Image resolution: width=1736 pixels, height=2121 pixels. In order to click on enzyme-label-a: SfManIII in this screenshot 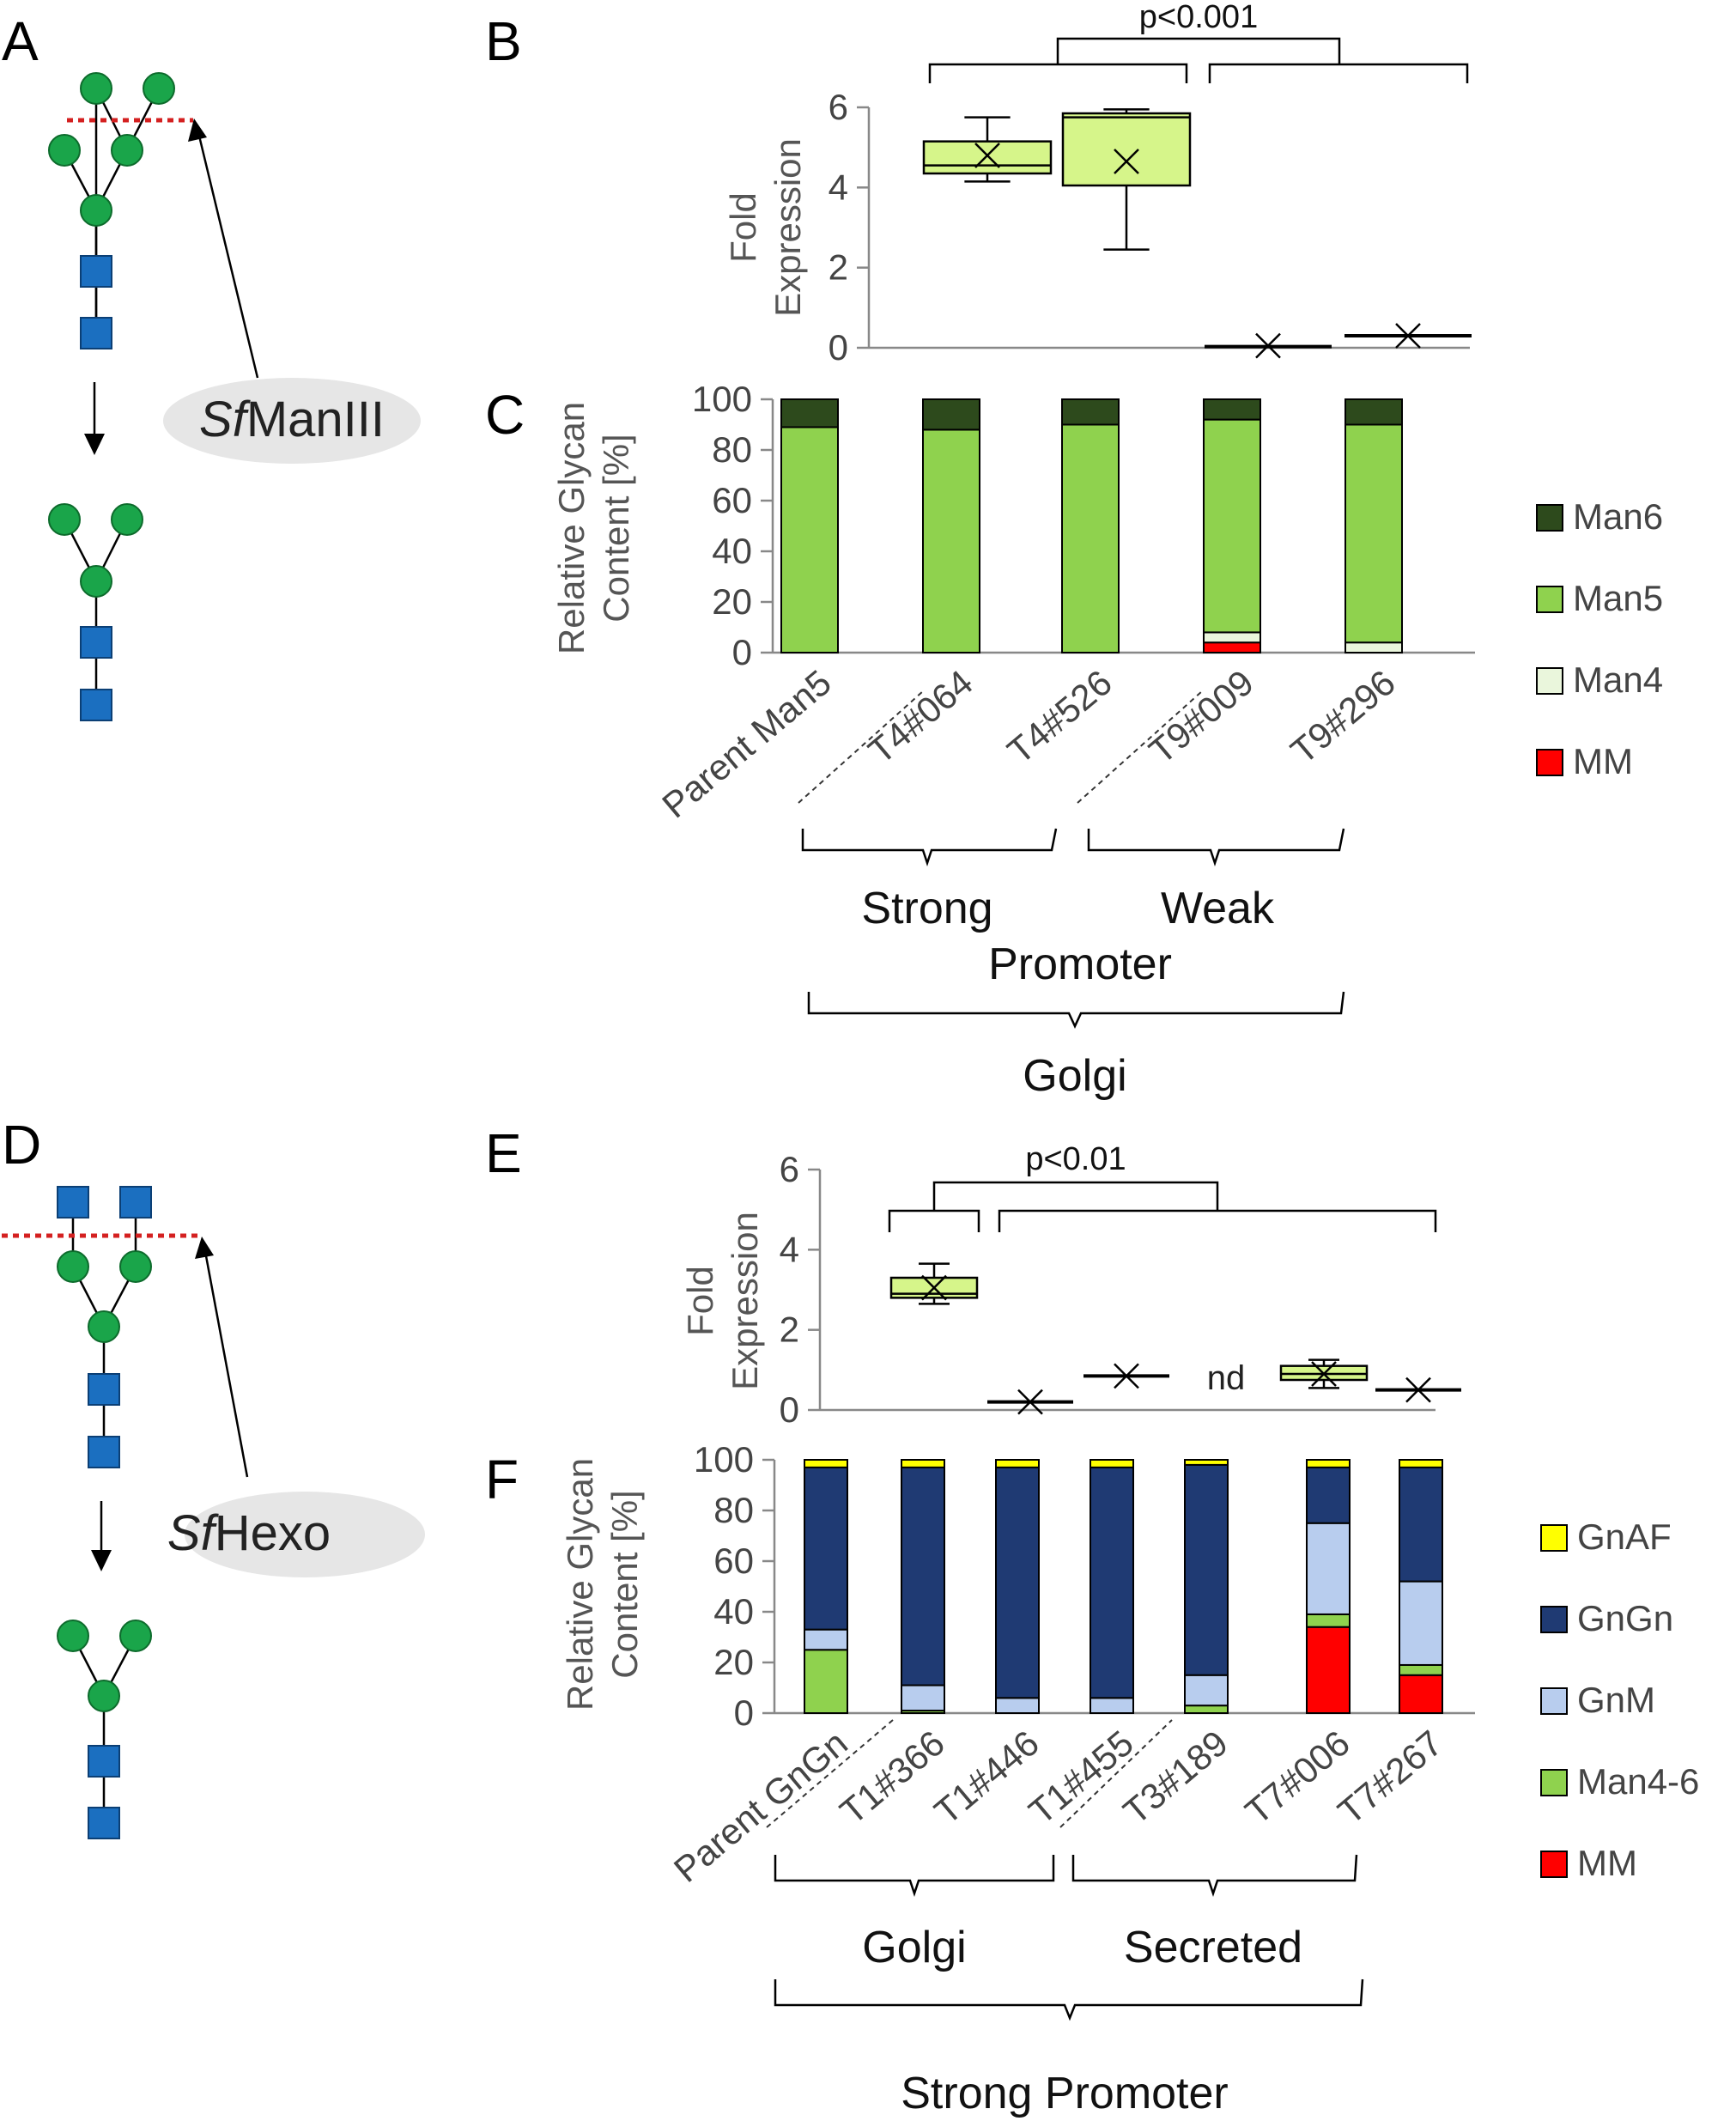, I will do `click(292, 419)`.